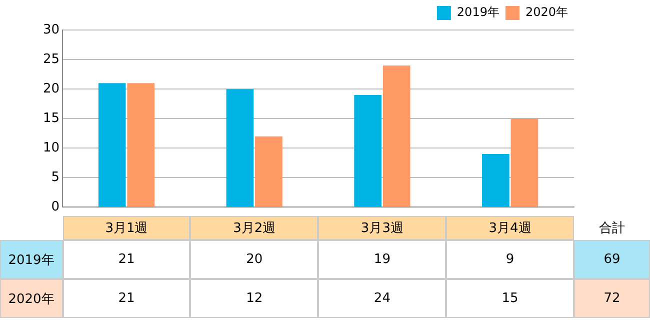 This screenshot has width=650, height=320. I want to click on data-label: 9, so click(510, 259).